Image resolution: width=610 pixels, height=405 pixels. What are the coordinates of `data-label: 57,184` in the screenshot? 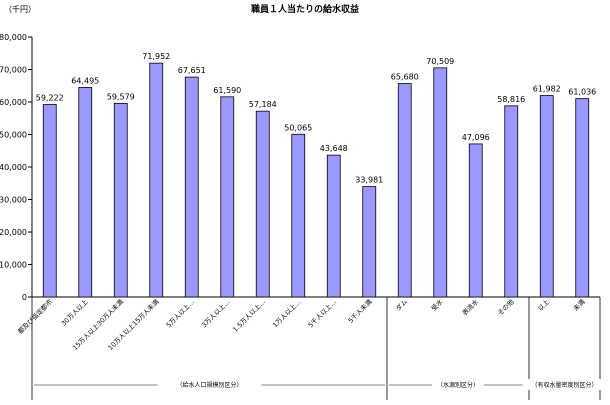 It's located at (263, 104).